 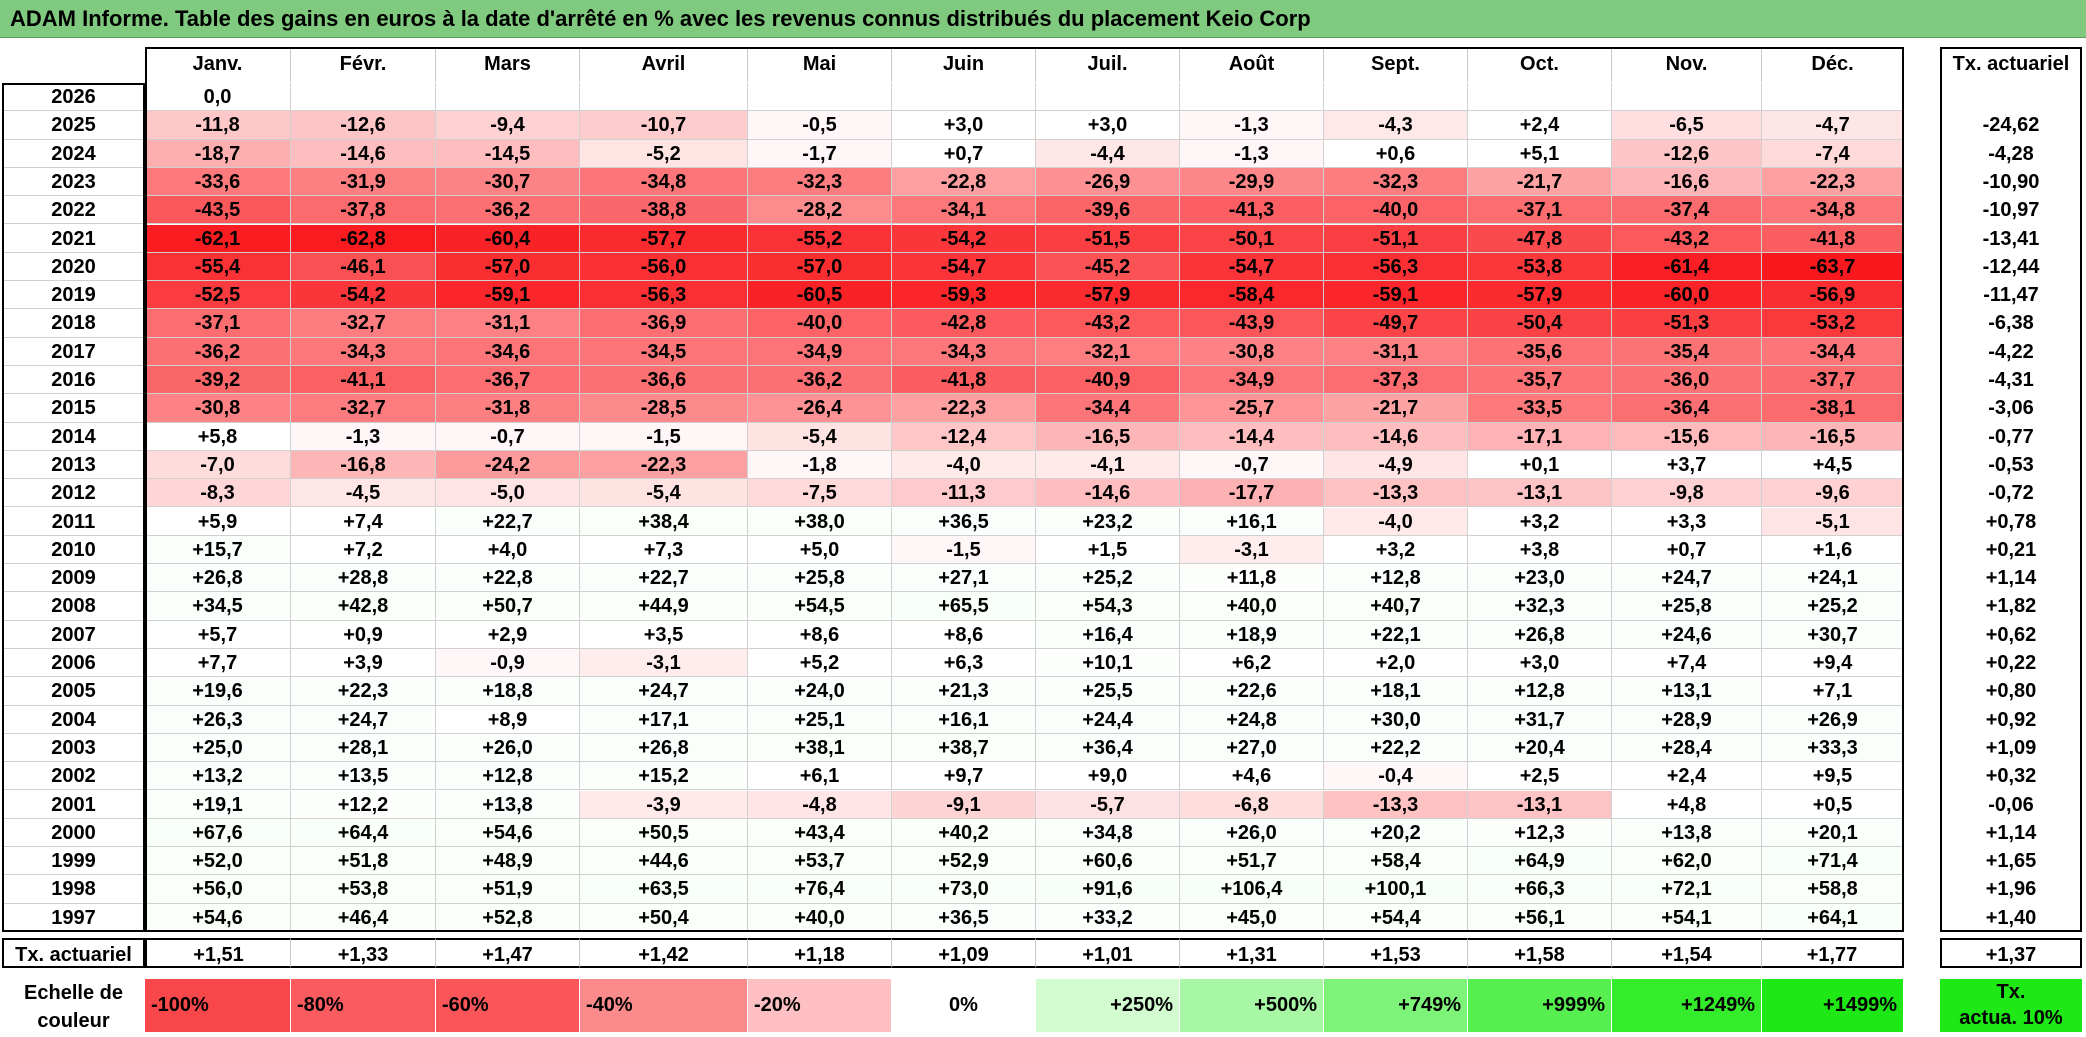 What do you see at coordinates (1396, 953) in the screenshot?
I see `footer-value: +1,53` at bounding box center [1396, 953].